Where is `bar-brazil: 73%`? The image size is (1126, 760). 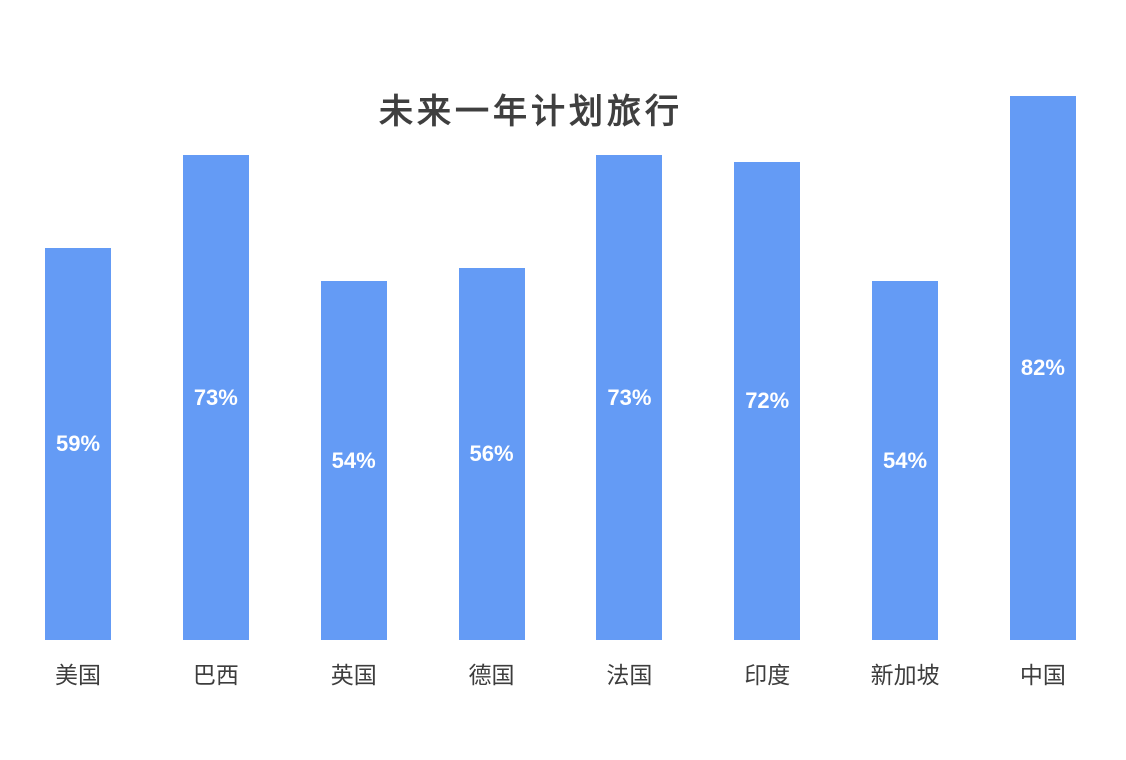
bar-brazil: 73% is located at coordinates (215, 397).